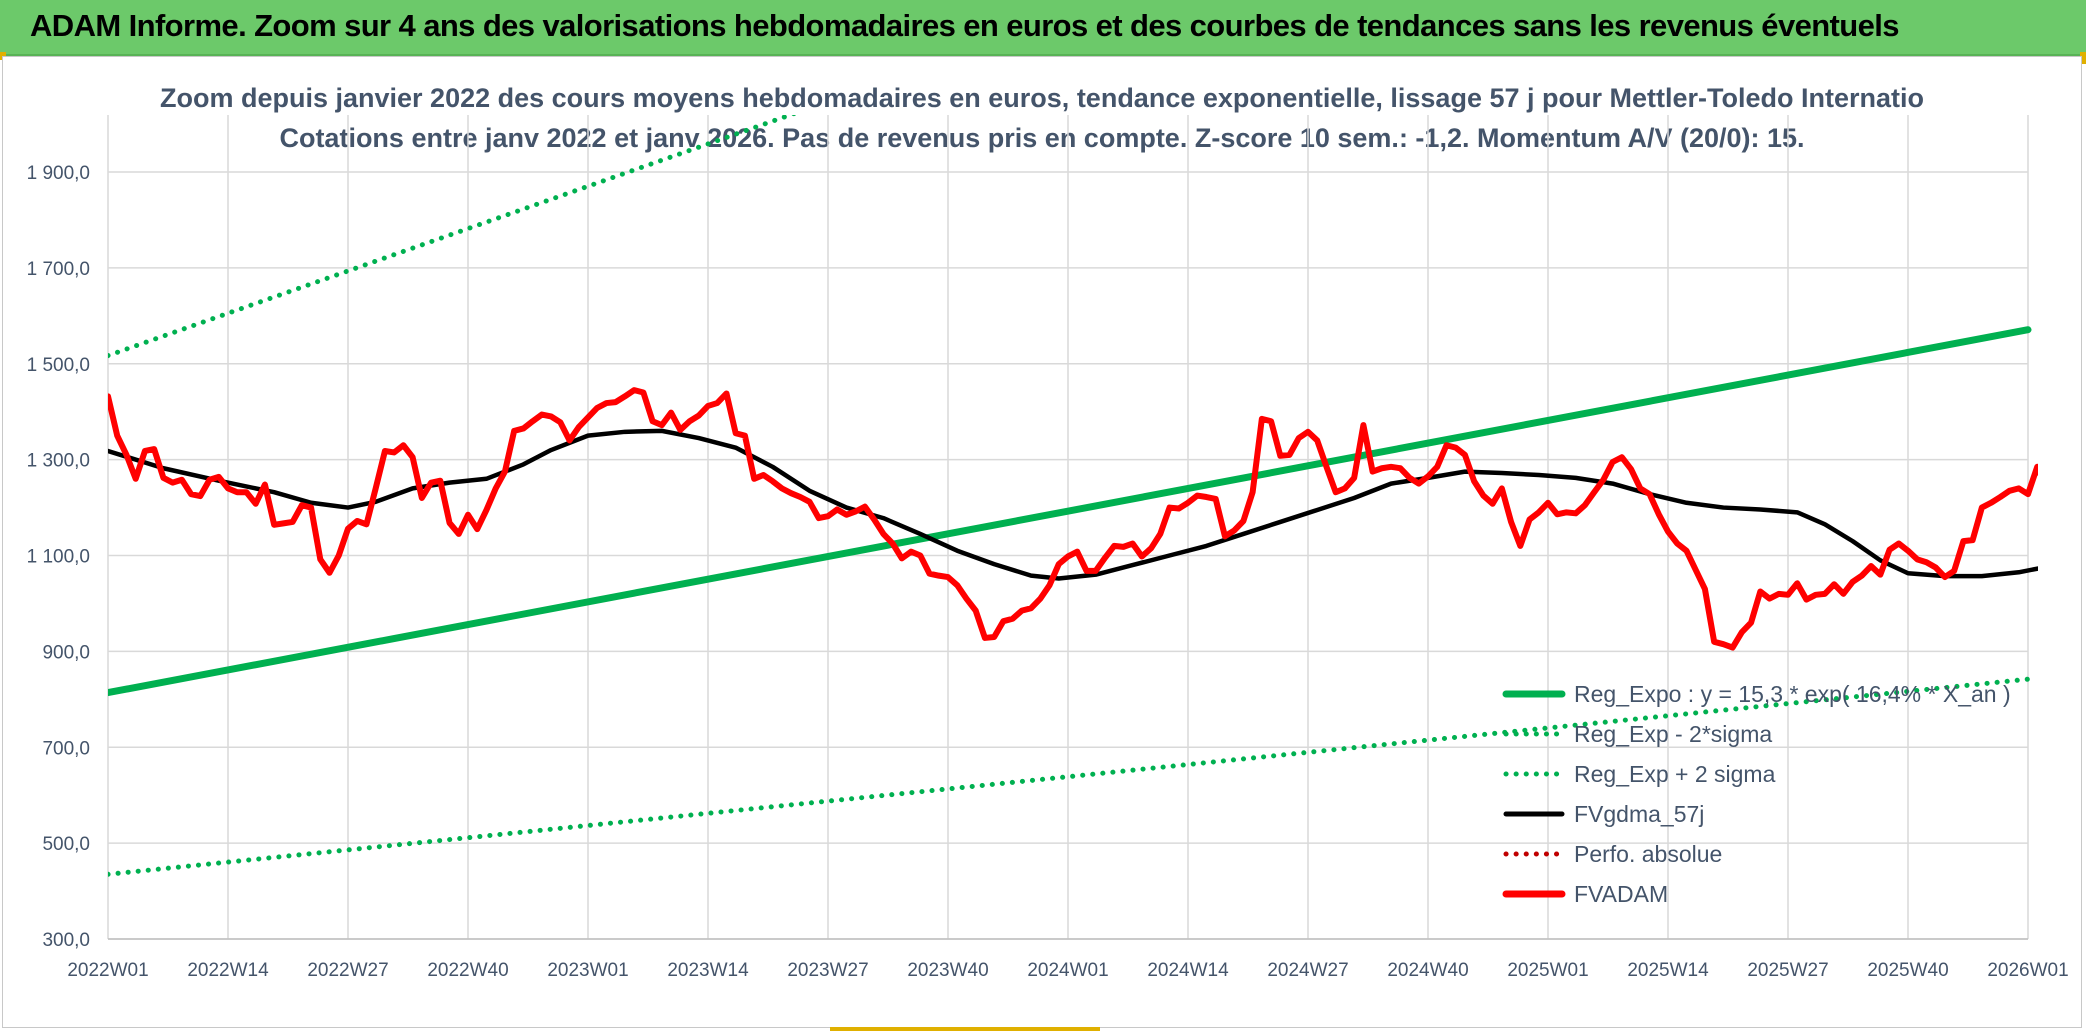 This screenshot has width=2086, height=1031. What do you see at coordinates (1307, 970) in the screenshot?
I see `x-tick-label: 2024W27` at bounding box center [1307, 970].